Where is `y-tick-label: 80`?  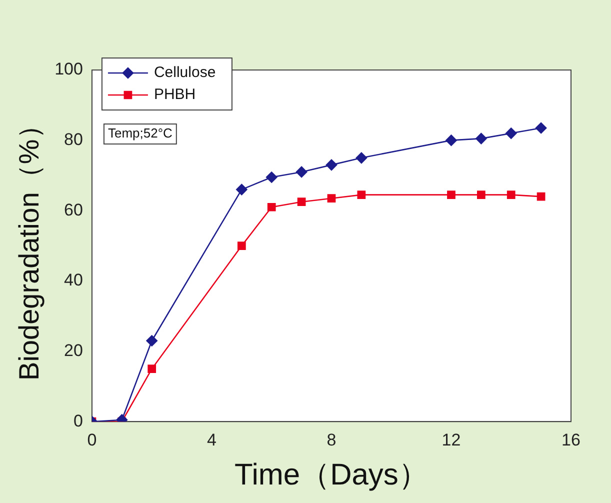
y-tick-label: 80 is located at coordinates (73, 140).